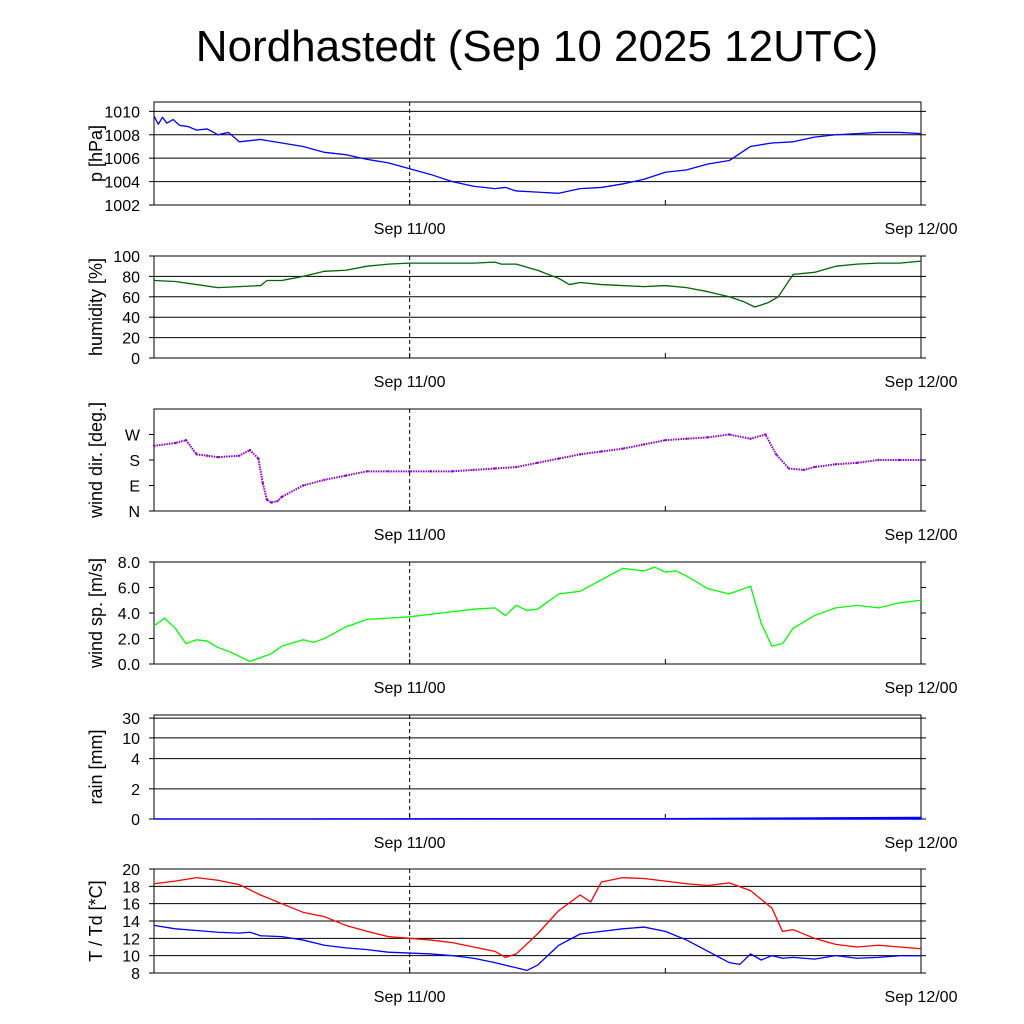 The height and width of the screenshot is (1024, 1024). What do you see at coordinates (96, 307) in the screenshot?
I see `y-axis-title: humidity [%]` at bounding box center [96, 307].